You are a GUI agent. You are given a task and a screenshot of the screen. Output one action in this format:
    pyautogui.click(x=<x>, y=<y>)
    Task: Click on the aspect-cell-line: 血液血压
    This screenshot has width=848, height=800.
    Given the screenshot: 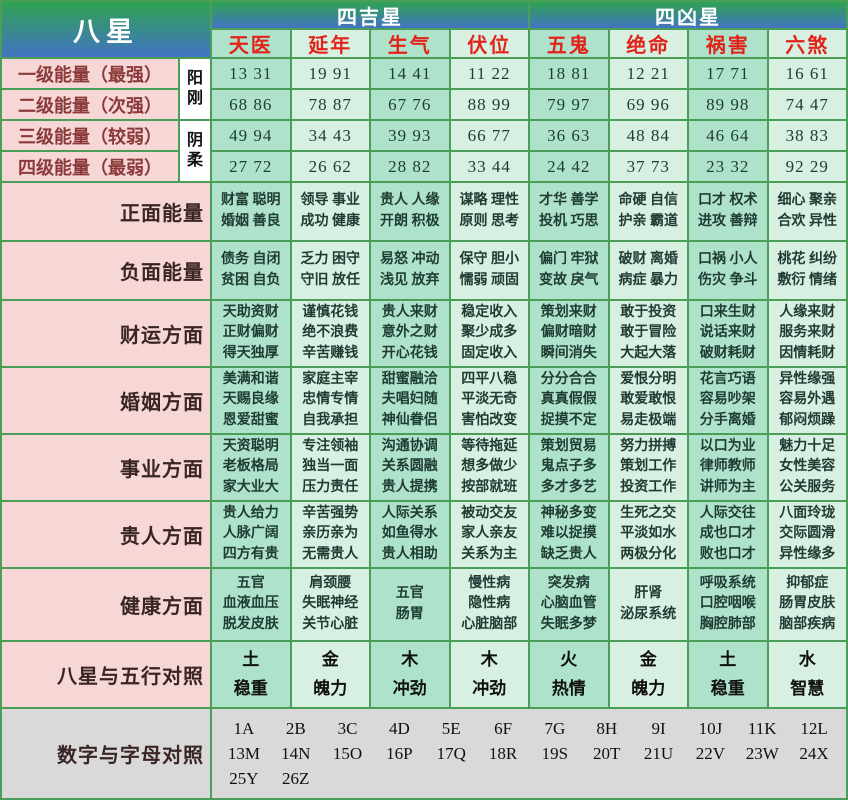 What is the action you would take?
    pyautogui.click(x=250, y=604)
    